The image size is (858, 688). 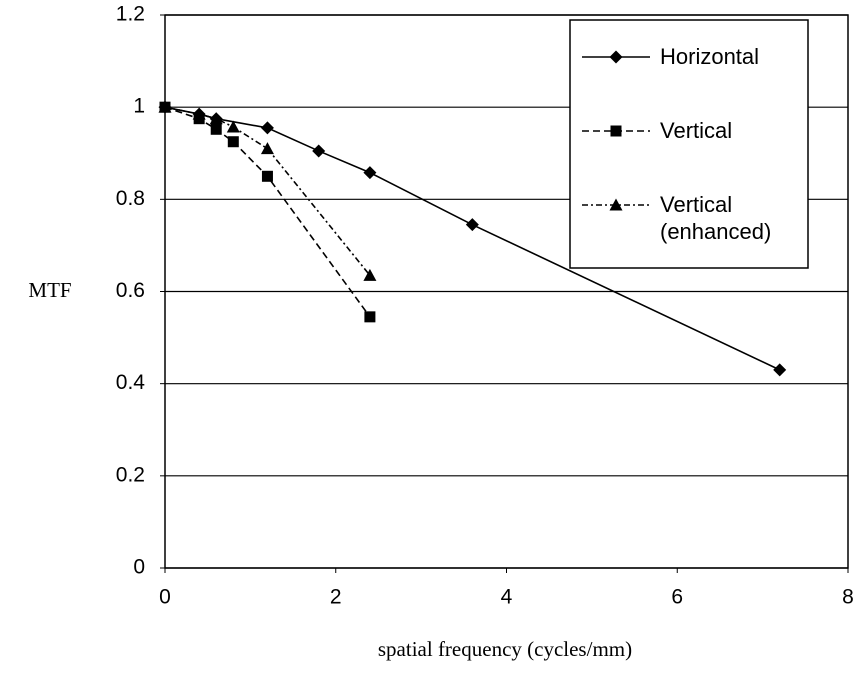 I want to click on legend-label: Vertical (enhanced), so click(x=716, y=218).